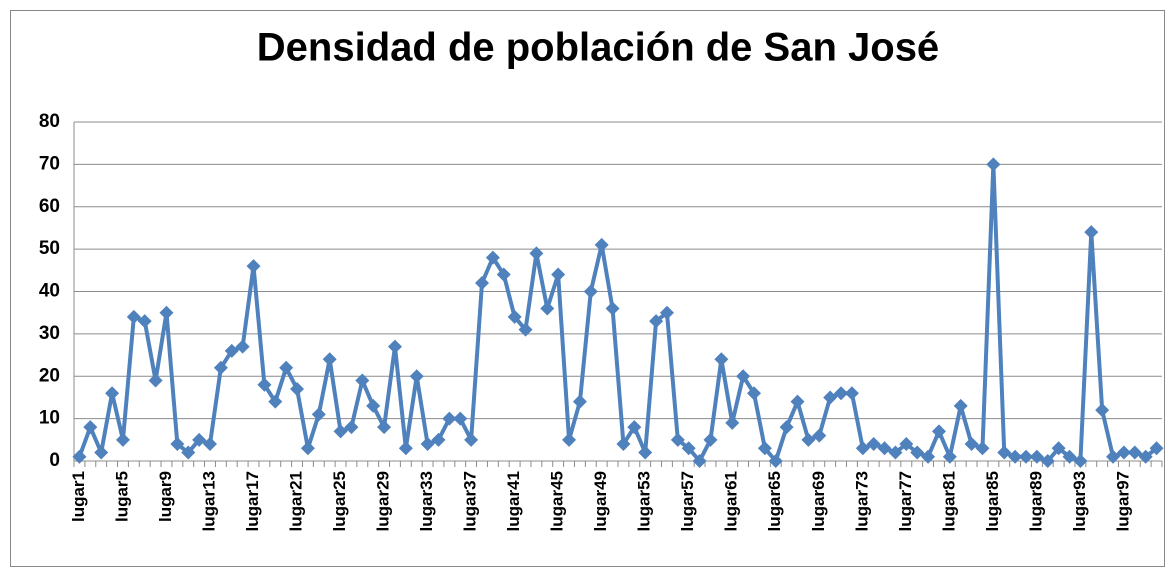 This screenshot has height=571, width=1175. What do you see at coordinates (49, 333) in the screenshot?
I see `y-tick-label: 30` at bounding box center [49, 333].